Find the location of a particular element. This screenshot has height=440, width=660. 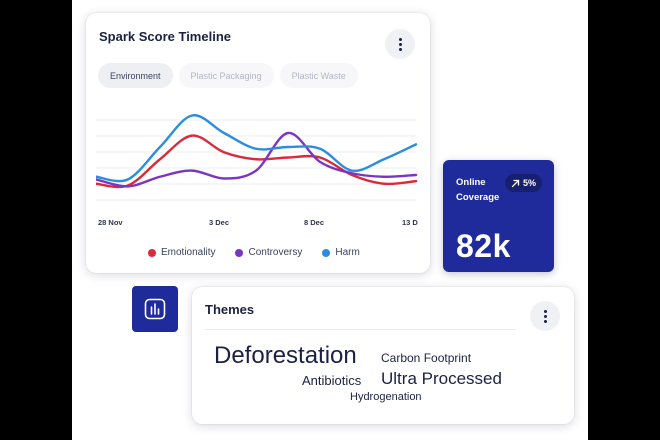

legend-label-emotionality: Emotionality is located at coordinates (188, 252).